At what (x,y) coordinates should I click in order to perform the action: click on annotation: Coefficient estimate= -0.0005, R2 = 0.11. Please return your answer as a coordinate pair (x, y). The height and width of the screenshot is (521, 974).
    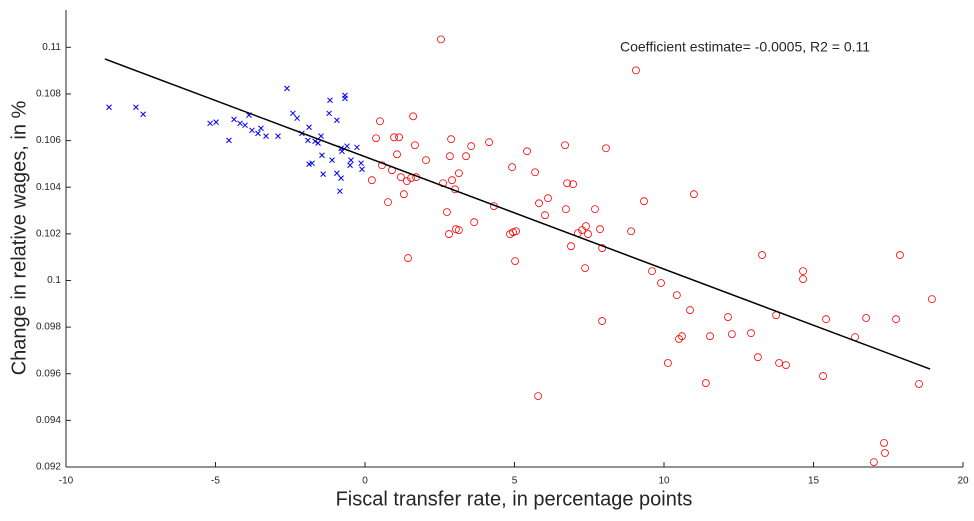
    Looking at the image, I should click on (745, 47).